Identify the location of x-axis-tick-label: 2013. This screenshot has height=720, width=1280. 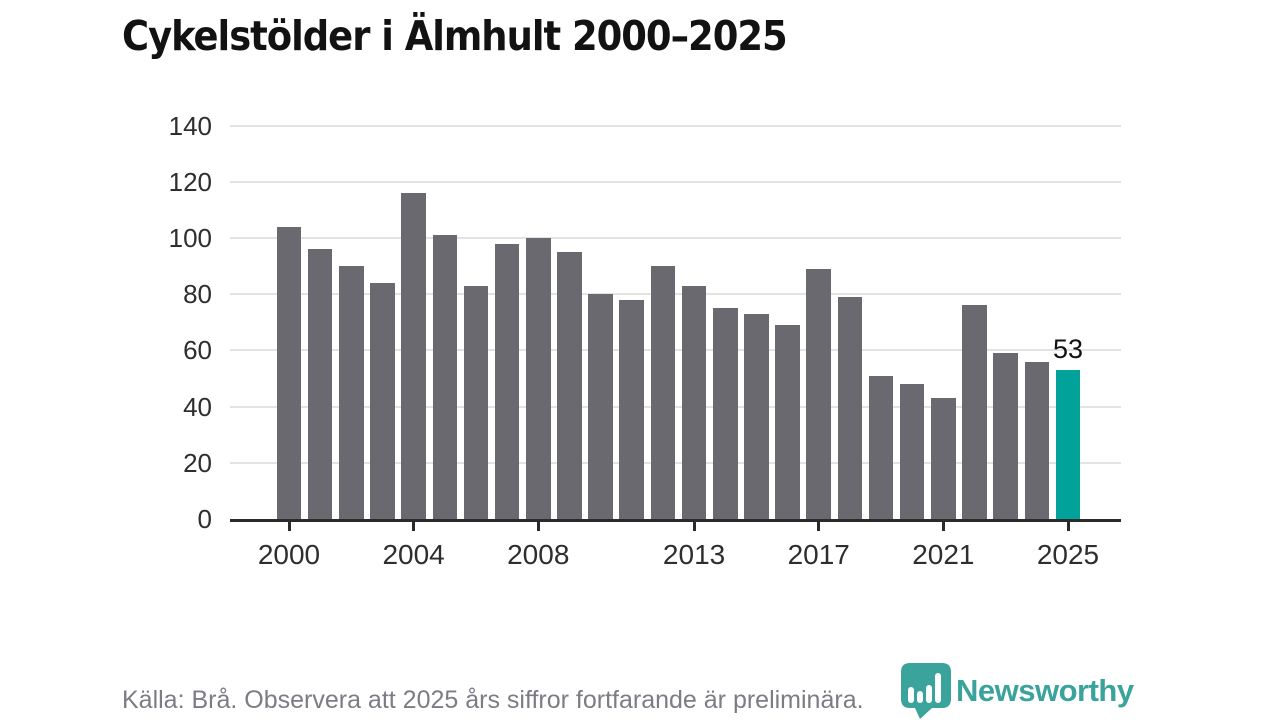
(694, 554).